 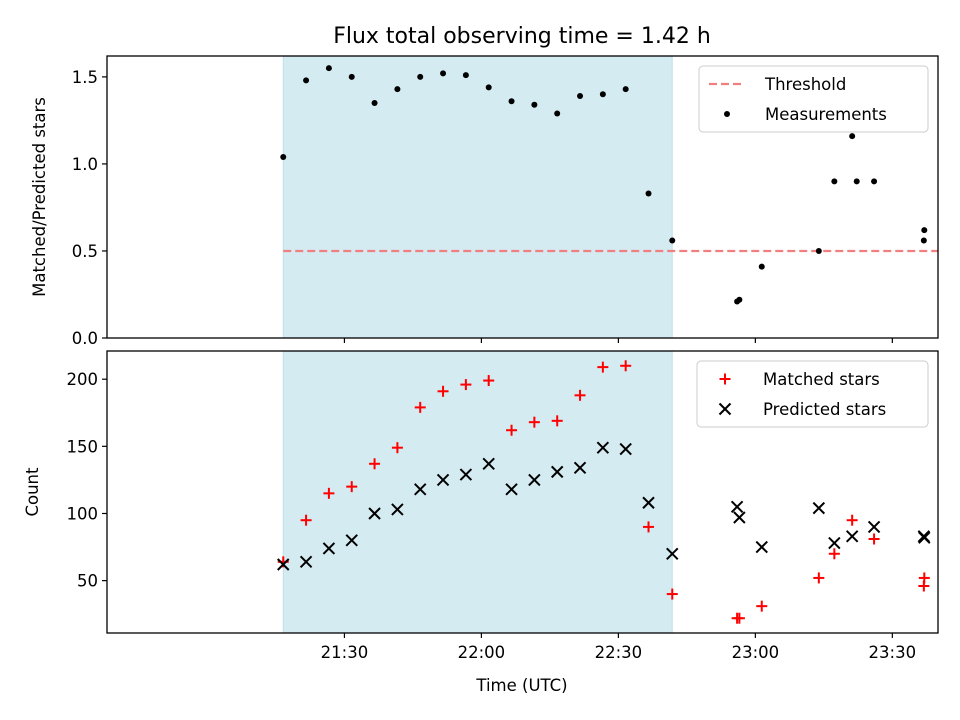 What do you see at coordinates (83, 379) in the screenshot?
I see `y-tick-label: 200` at bounding box center [83, 379].